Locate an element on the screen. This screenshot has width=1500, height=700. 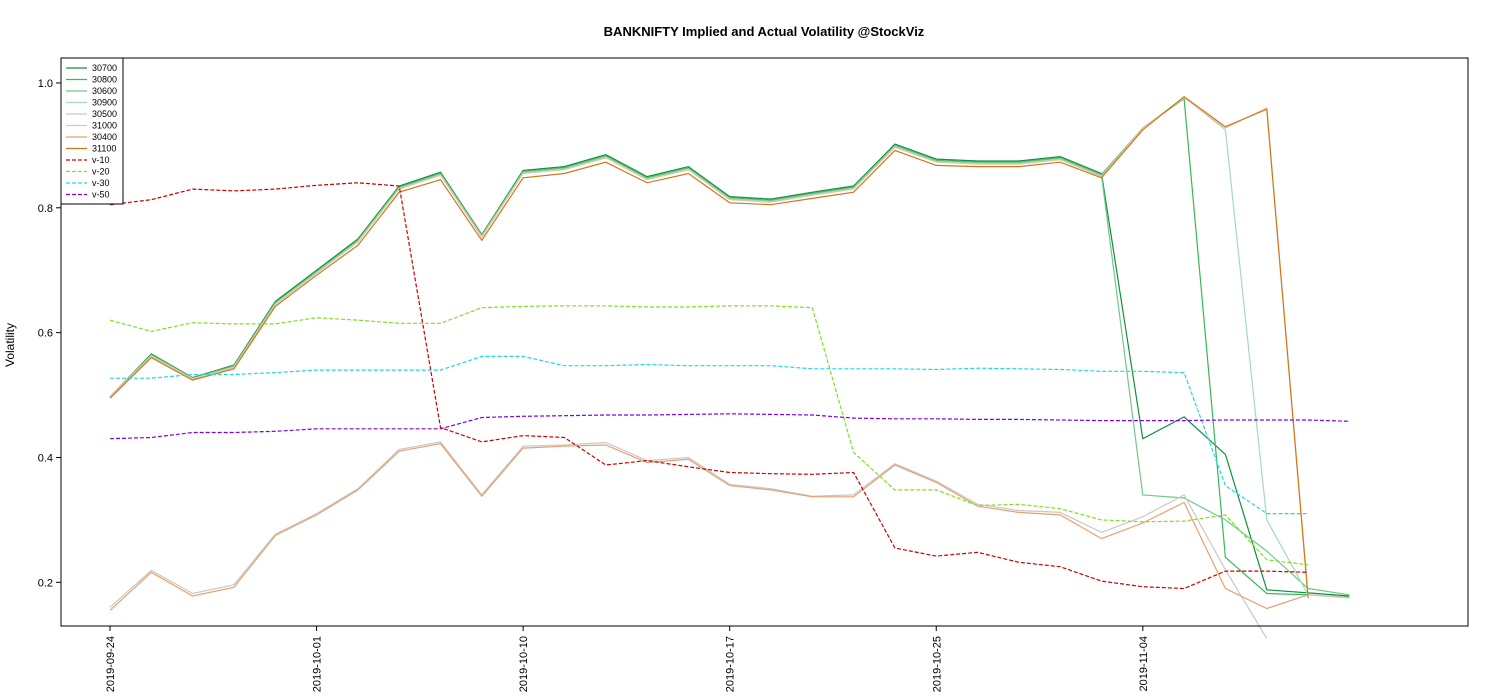
legend-label-30600: 30600 is located at coordinates (104, 91).